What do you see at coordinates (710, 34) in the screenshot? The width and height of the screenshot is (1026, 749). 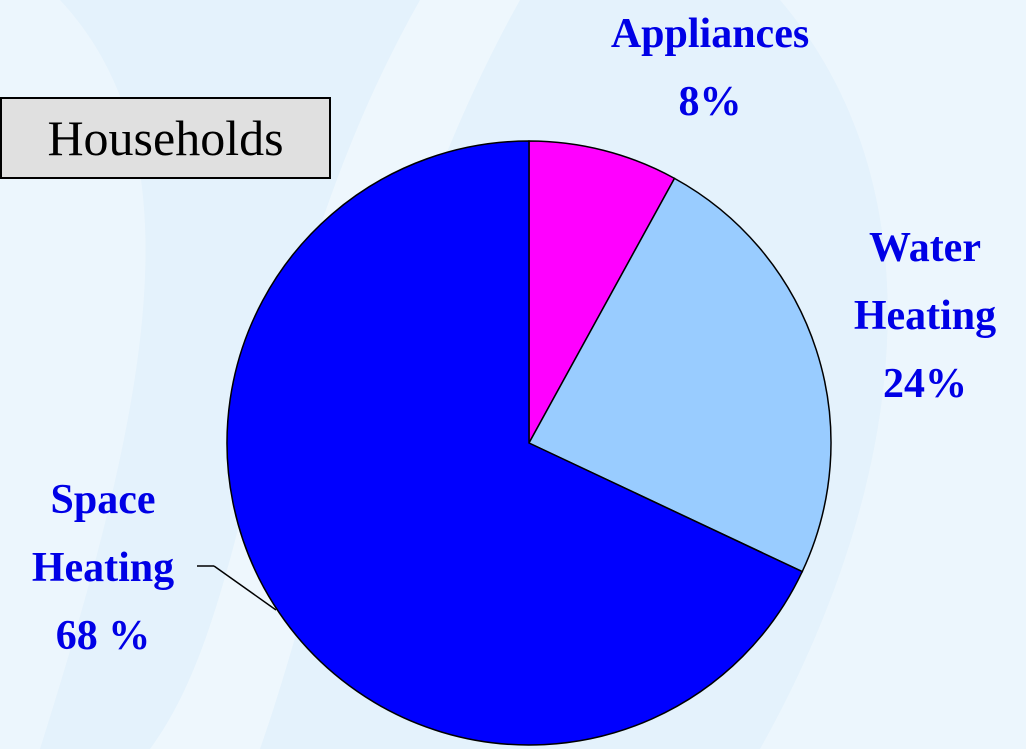 I see `category-label: Appliances` at bounding box center [710, 34].